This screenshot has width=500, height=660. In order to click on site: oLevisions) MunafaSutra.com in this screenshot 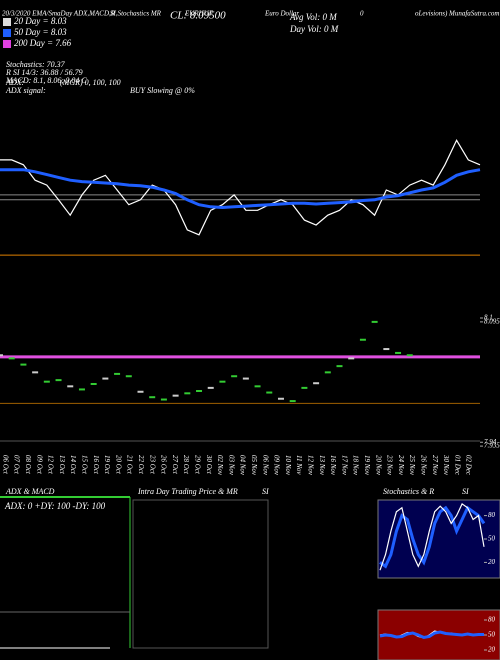, I will do `click(457, 14)`.